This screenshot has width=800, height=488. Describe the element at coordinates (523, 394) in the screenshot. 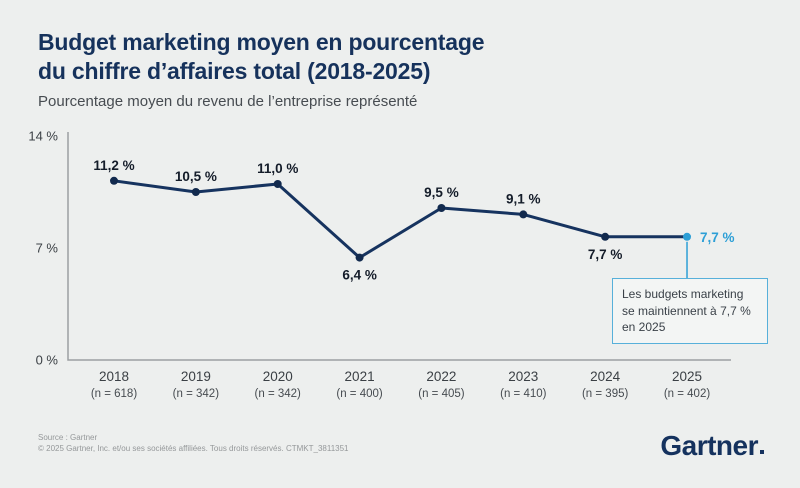

I see `svg-text: (n = 410)` at that location.